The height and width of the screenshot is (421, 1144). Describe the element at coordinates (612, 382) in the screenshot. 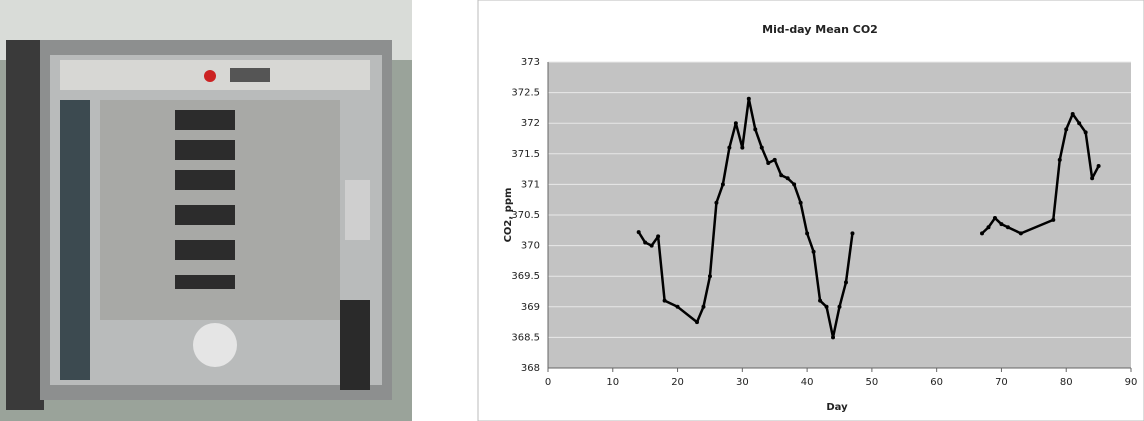

I see `x-tick-label: 10` at that location.